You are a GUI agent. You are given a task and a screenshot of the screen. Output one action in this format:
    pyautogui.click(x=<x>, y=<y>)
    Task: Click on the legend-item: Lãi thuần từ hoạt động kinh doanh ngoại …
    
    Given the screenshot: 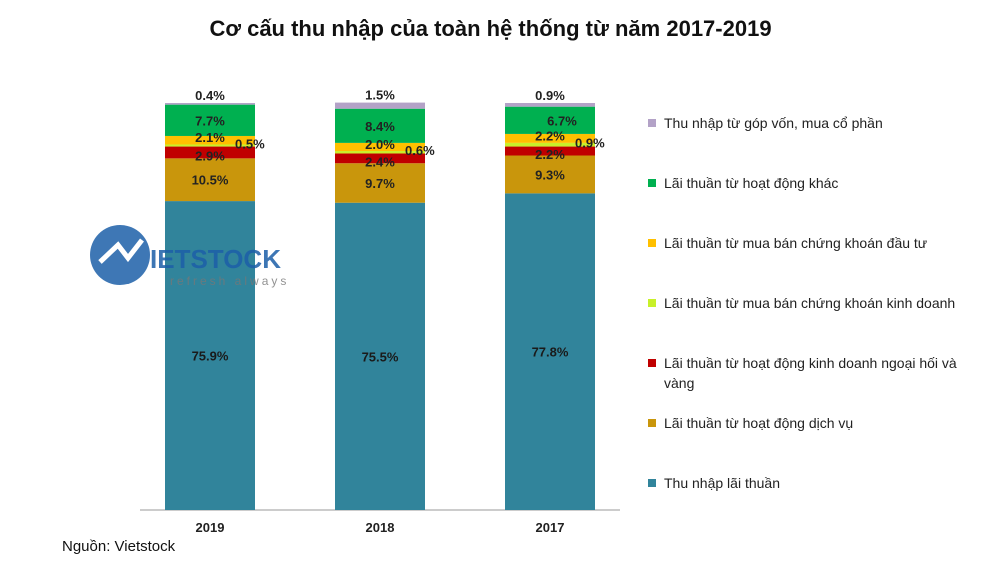 What is the action you would take?
    pyautogui.click(x=803, y=373)
    